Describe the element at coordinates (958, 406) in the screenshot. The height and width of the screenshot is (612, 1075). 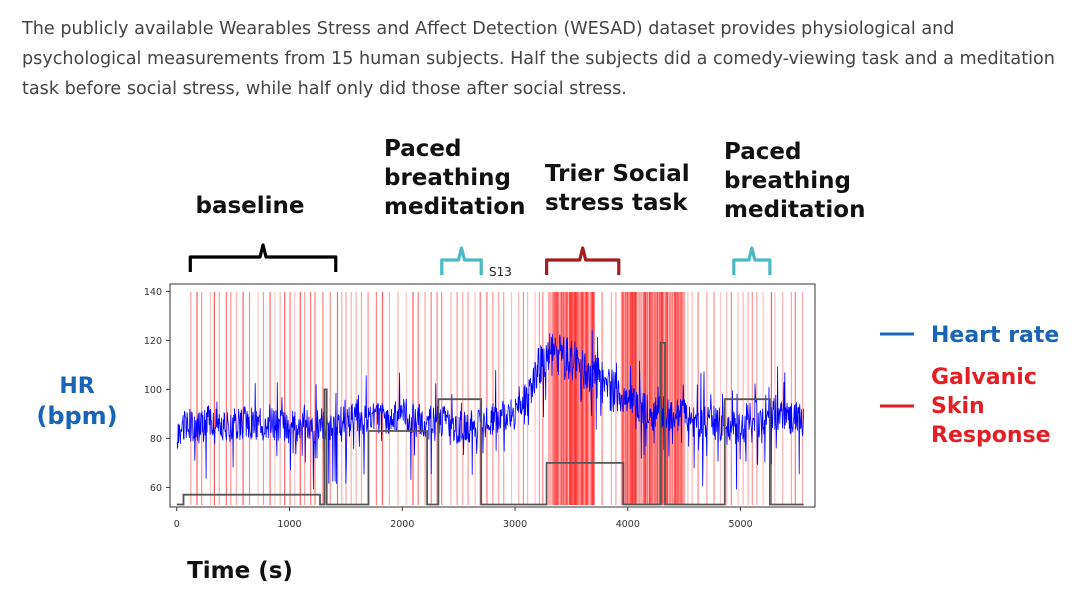
I see `legend-gsr-label-line-1: Skin` at that location.